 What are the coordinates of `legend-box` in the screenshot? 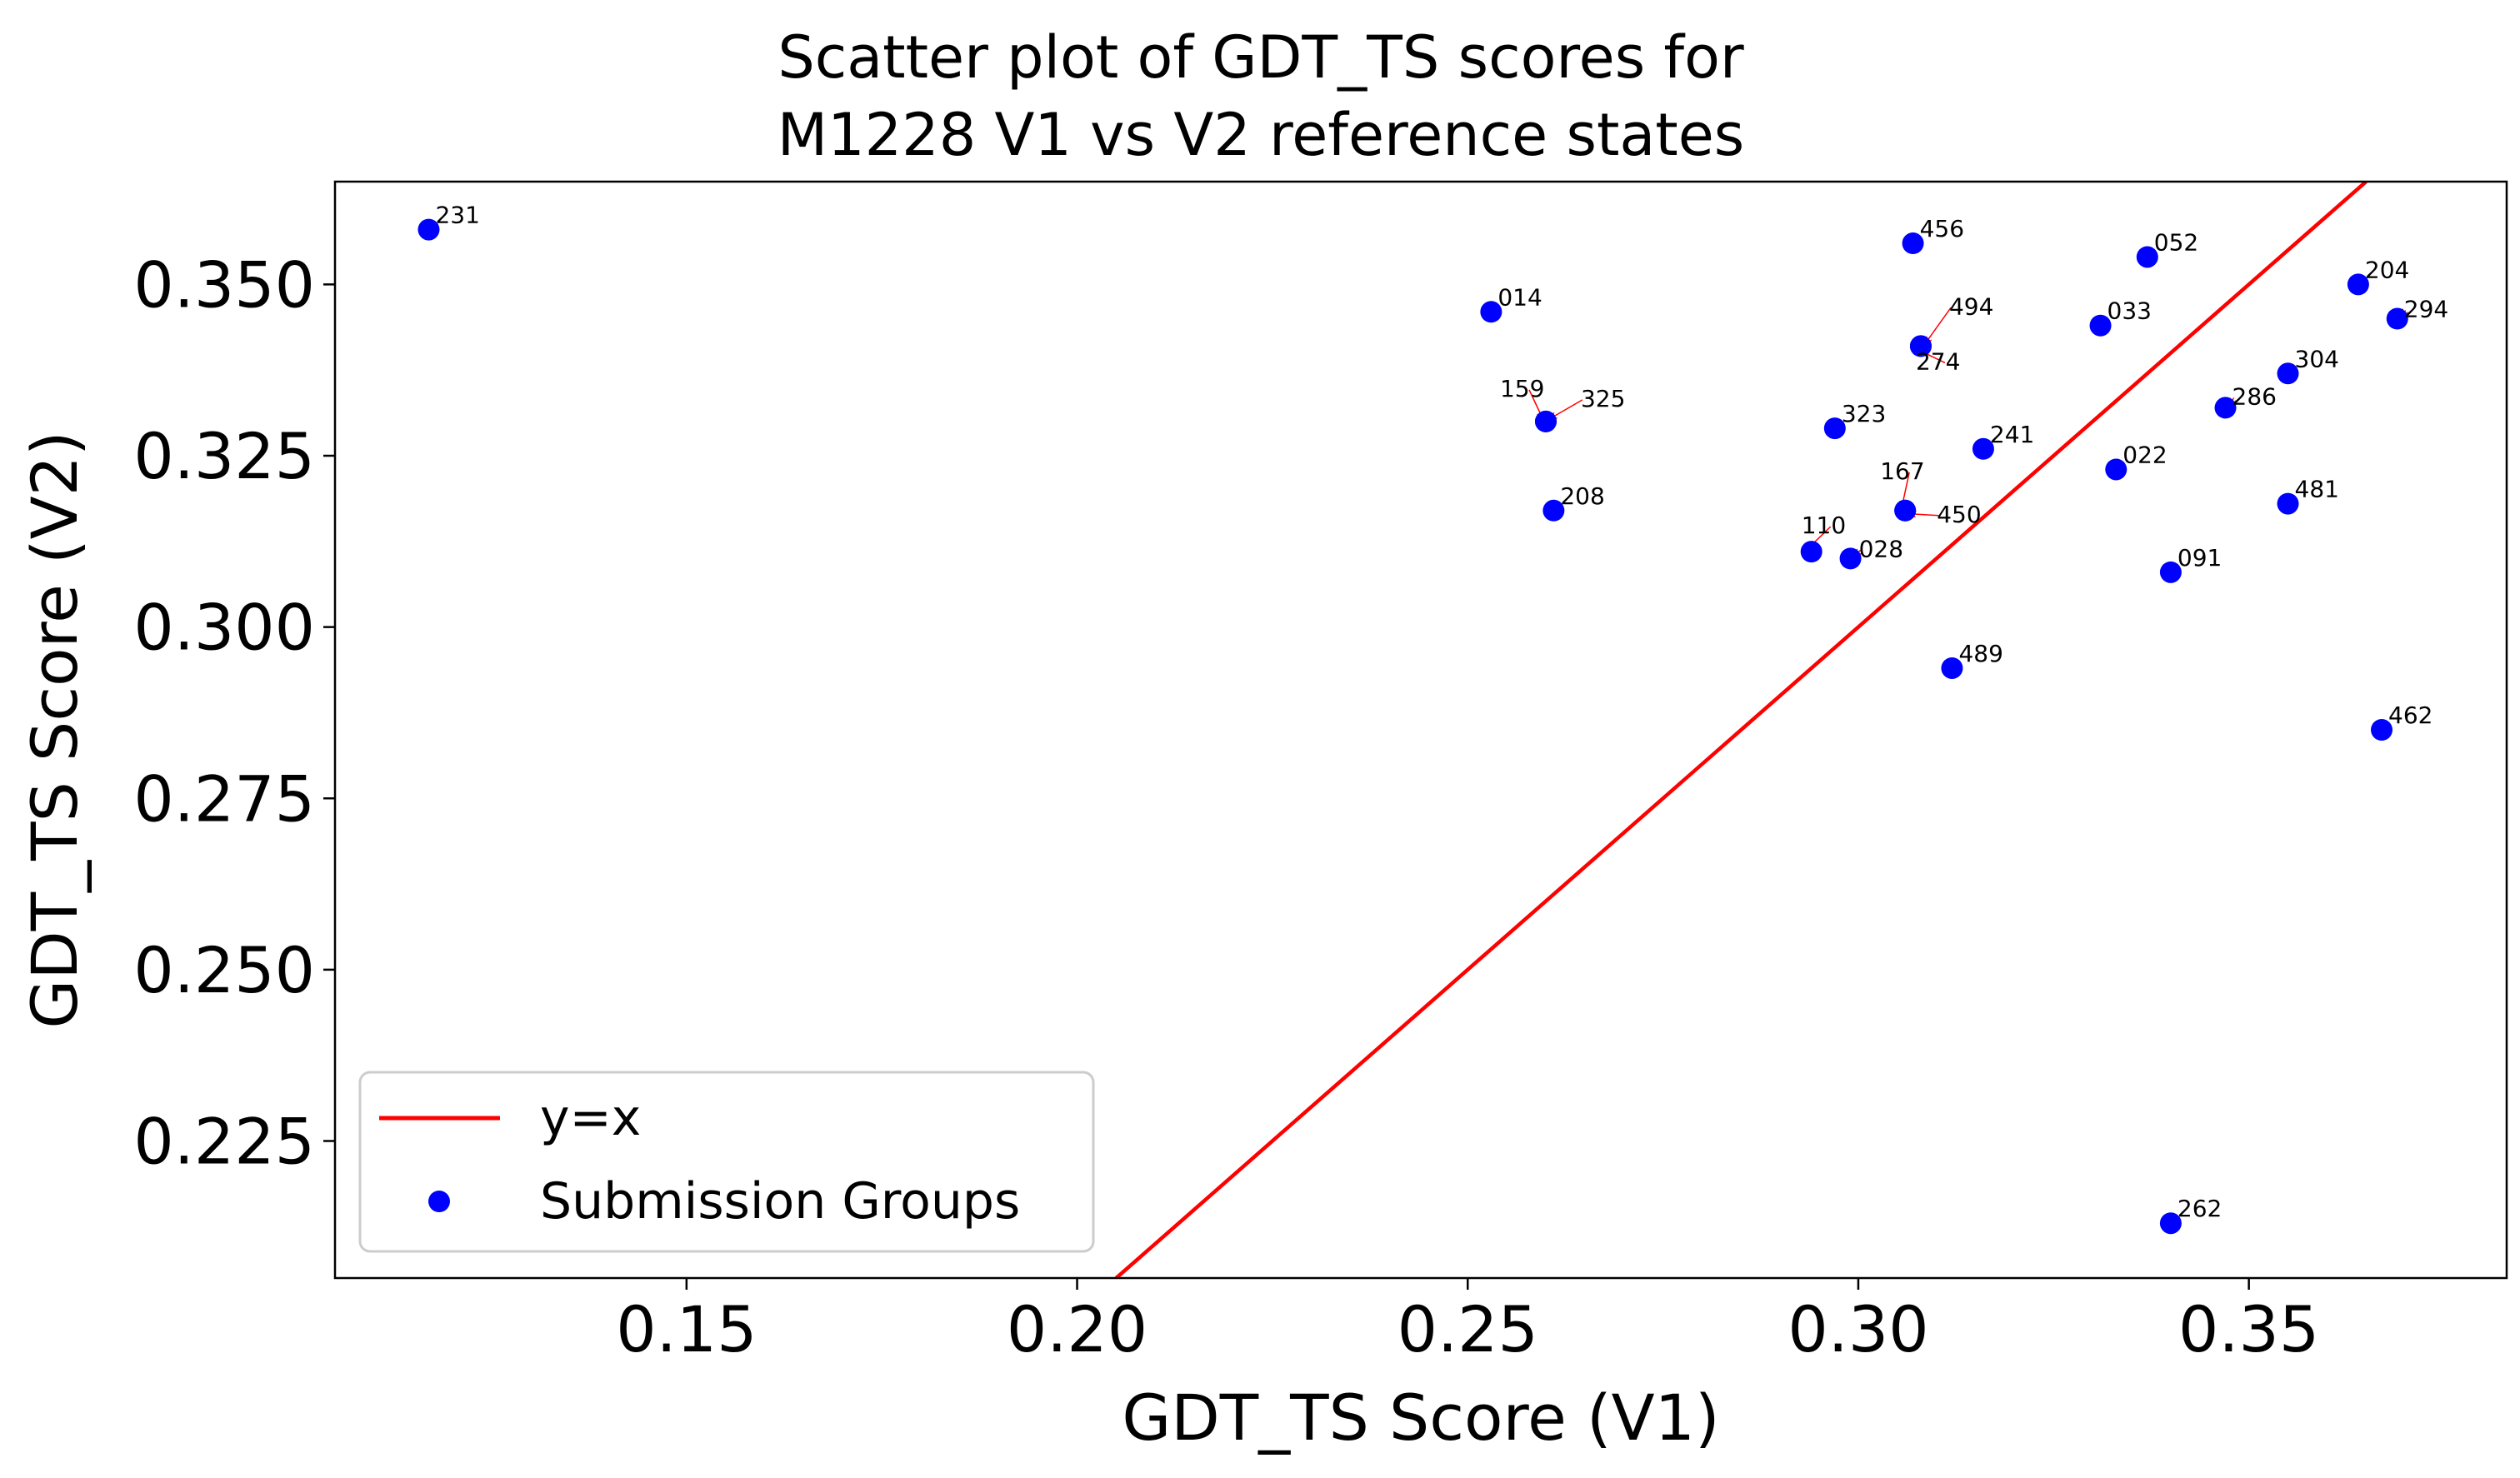 It's located at (726, 1162).